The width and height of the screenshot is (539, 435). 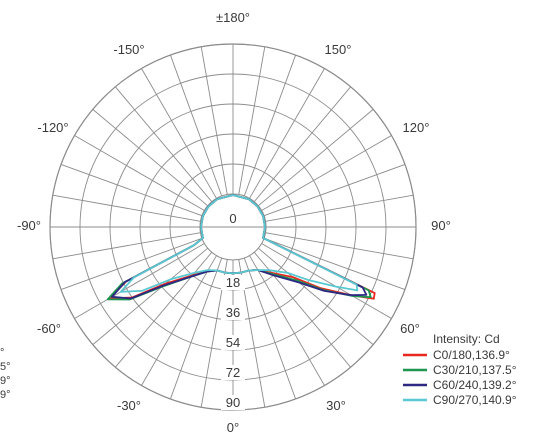 What do you see at coordinates (410, 328) in the screenshot?
I see `angle-label: 60°` at bounding box center [410, 328].